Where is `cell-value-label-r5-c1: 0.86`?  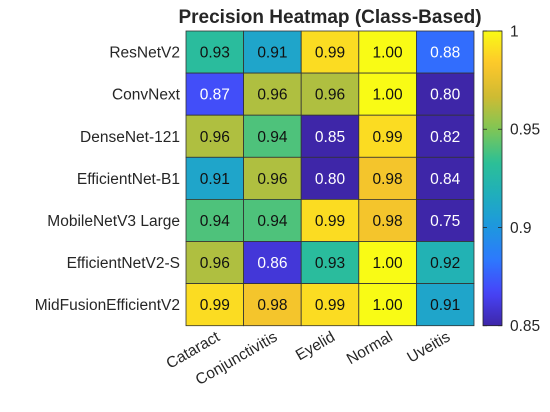
cell-value-label-r5-c1: 0.86 is located at coordinates (272, 263).